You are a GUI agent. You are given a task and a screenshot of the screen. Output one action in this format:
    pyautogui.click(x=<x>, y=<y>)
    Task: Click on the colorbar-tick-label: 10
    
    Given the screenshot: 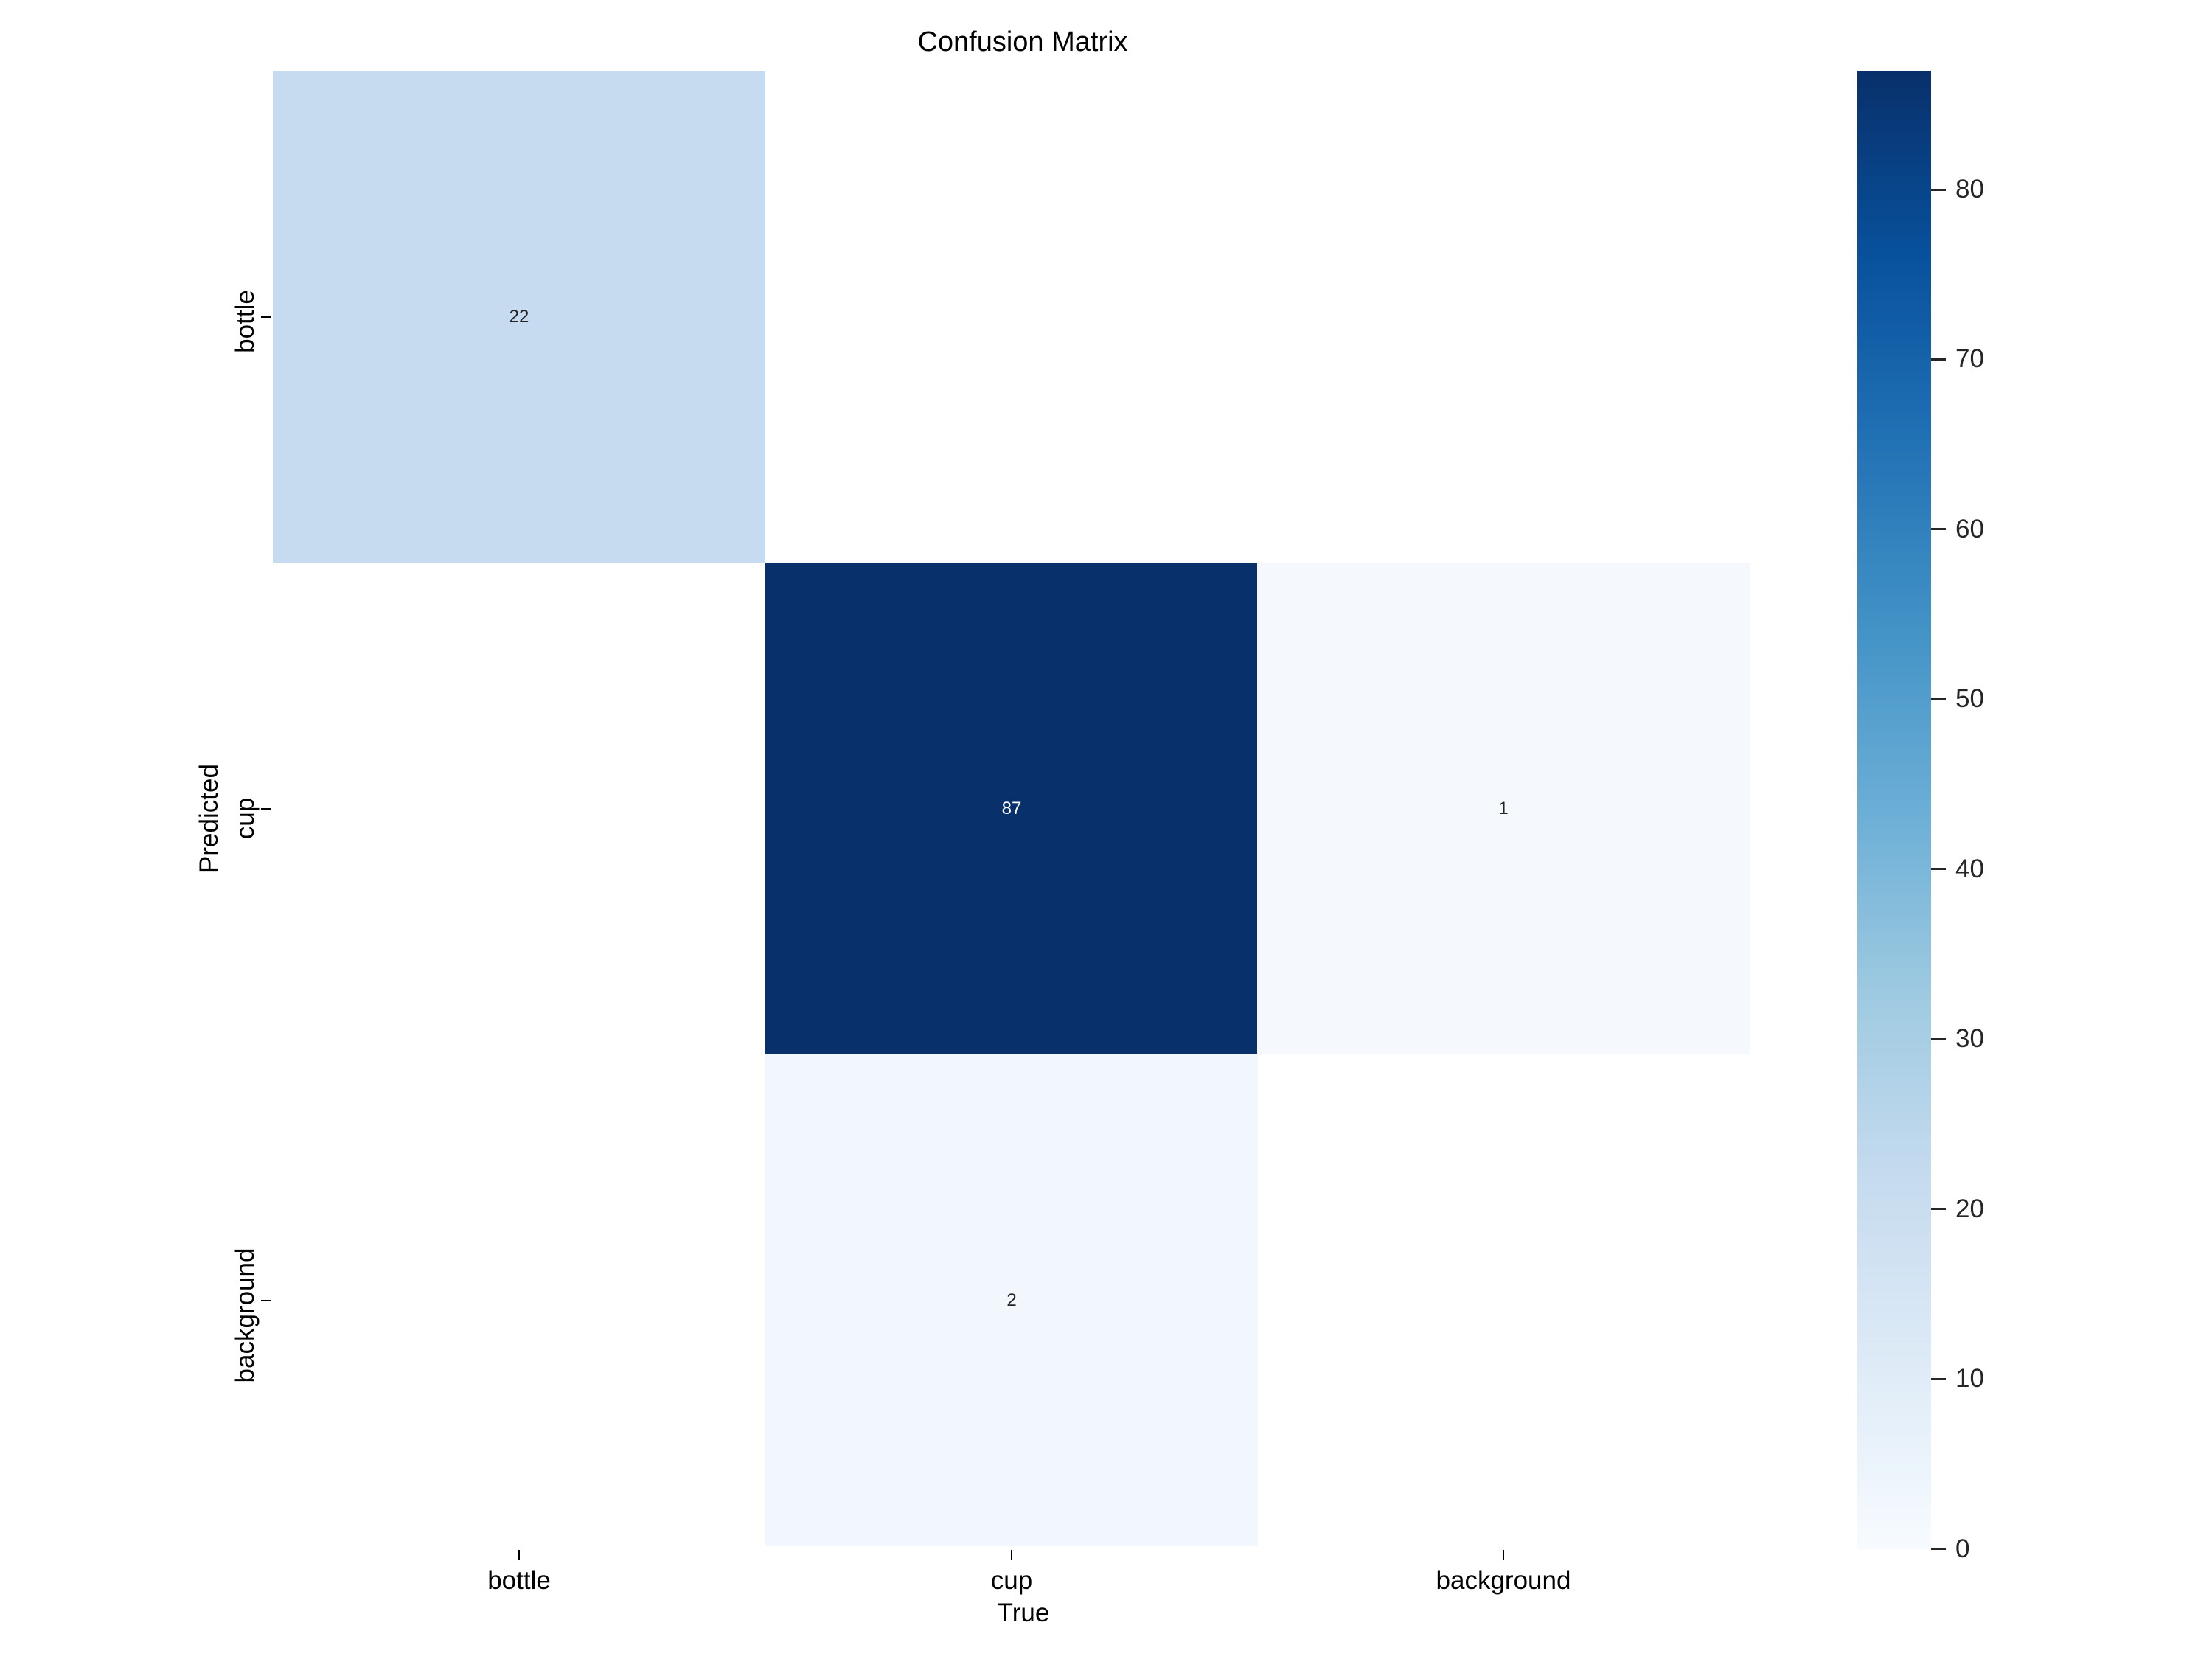 What is the action you would take?
    pyautogui.click(x=1969, y=1378)
    